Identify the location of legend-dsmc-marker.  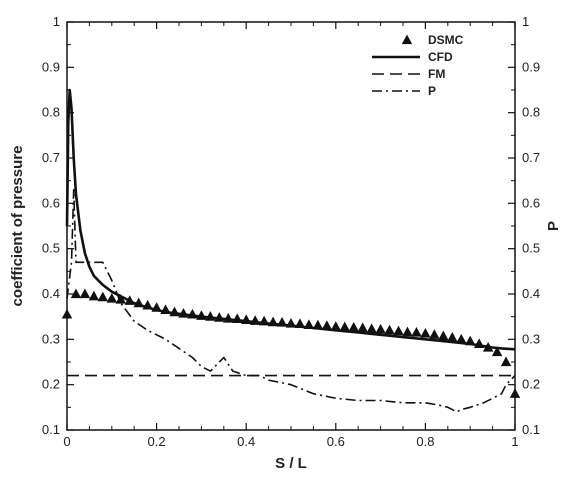
(407, 39).